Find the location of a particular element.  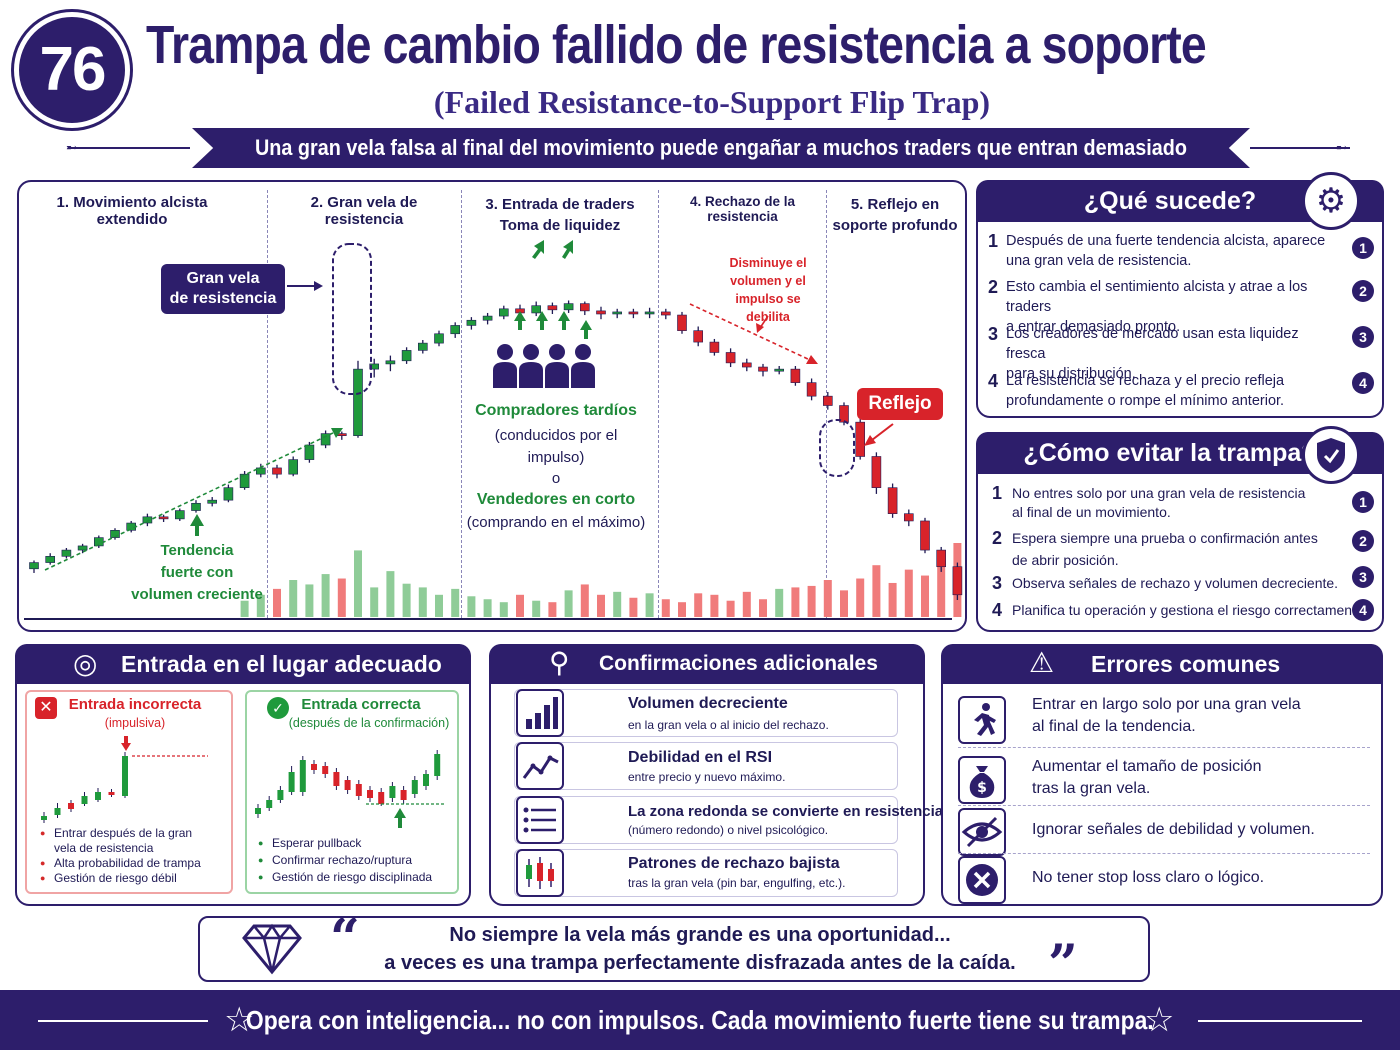

phase-label-3: 3. Entrada de traders Toma de liquidez is located at coordinates (560, 215).